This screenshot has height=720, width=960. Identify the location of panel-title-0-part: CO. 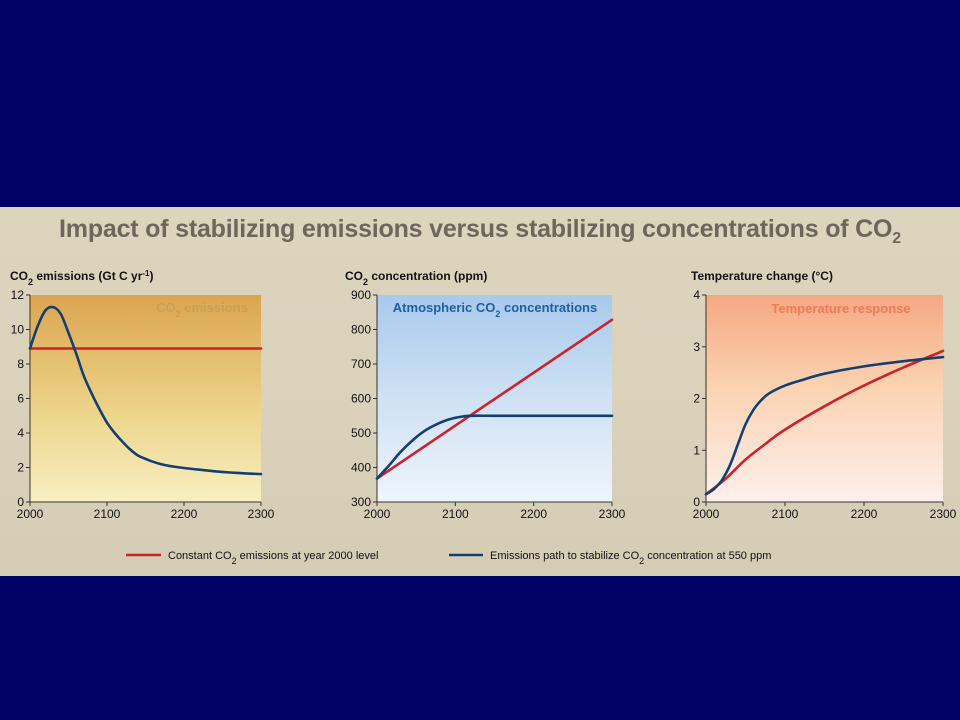
(19, 276).